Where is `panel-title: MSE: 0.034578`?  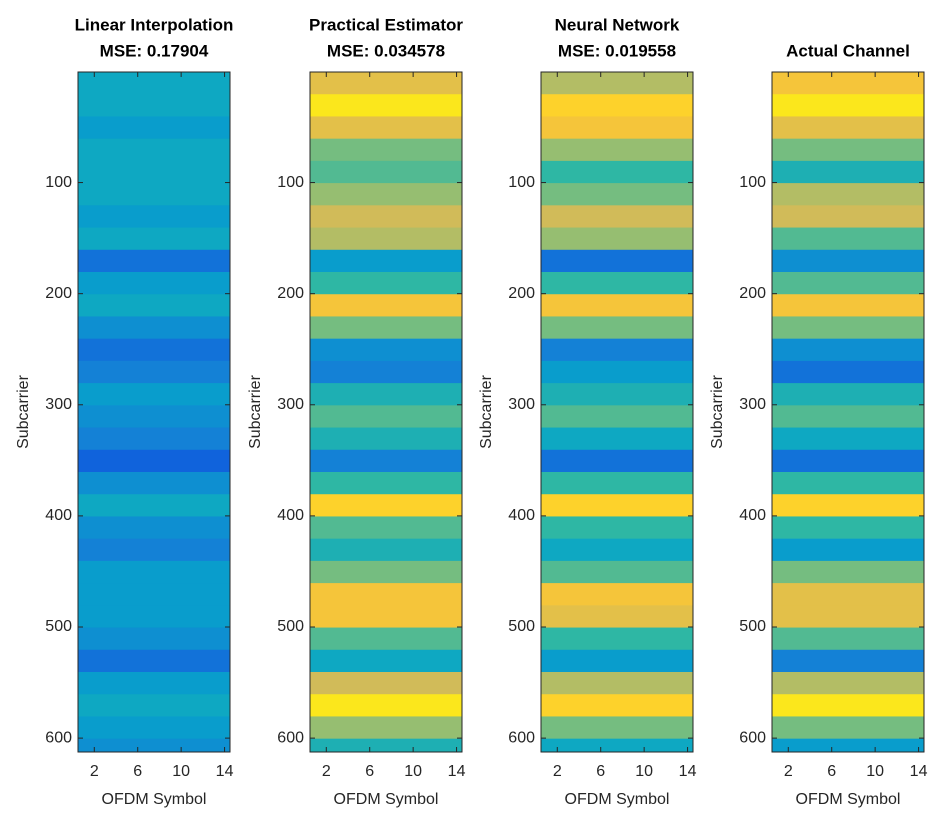 panel-title: MSE: 0.034578 is located at coordinates (386, 50).